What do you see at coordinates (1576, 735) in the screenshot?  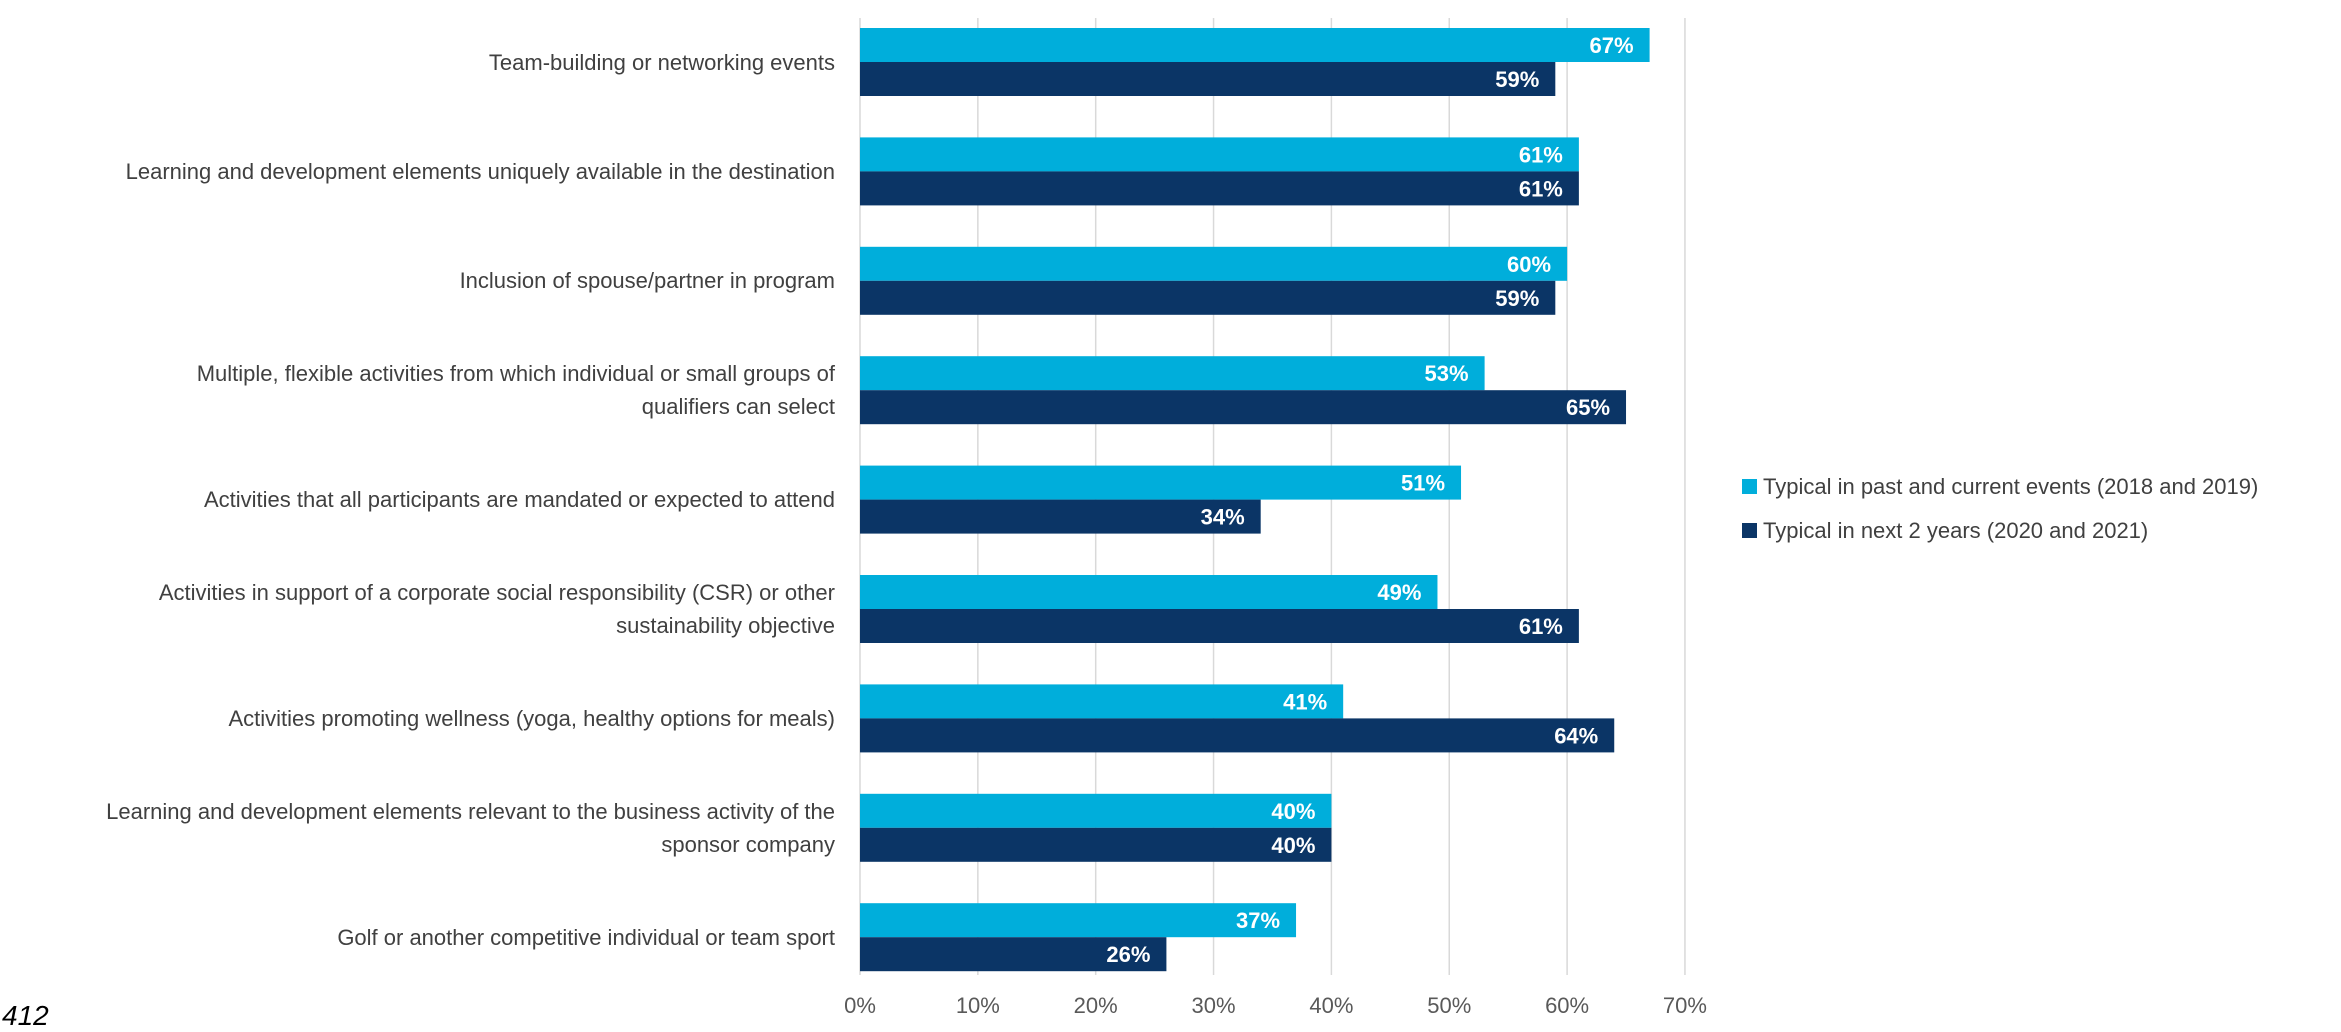 I see `bar-value-label: 64%` at bounding box center [1576, 735].